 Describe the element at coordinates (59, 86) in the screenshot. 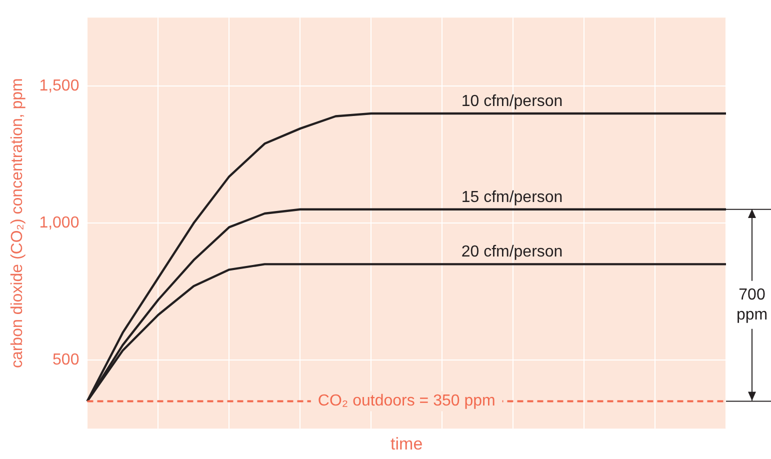

I see `y-tick-label: 1,500` at that location.